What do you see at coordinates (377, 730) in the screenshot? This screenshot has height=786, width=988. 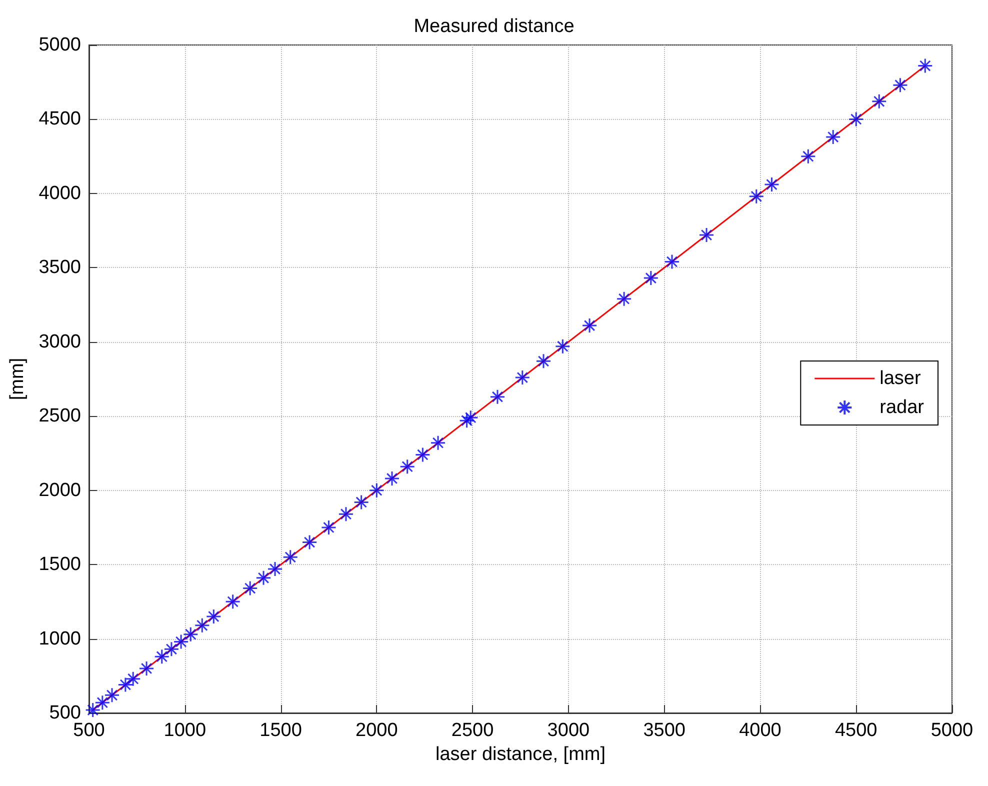 I see `x-tick-label: 2000` at bounding box center [377, 730].